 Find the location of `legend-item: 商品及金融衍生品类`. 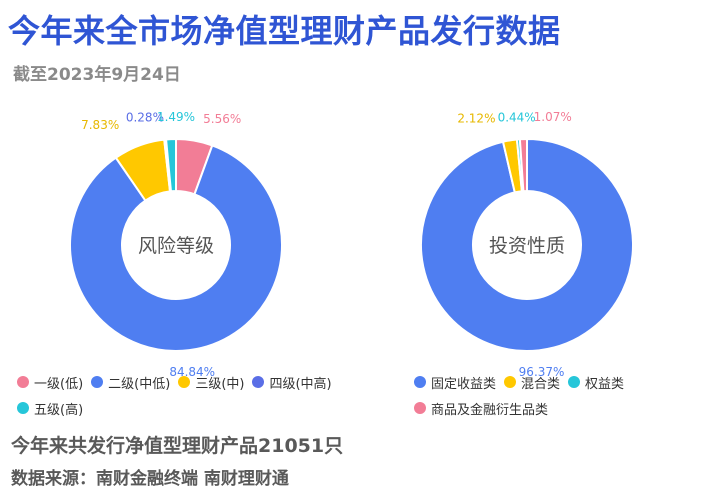

legend-item: 商品及金融衍生品类 is located at coordinates (481, 408).